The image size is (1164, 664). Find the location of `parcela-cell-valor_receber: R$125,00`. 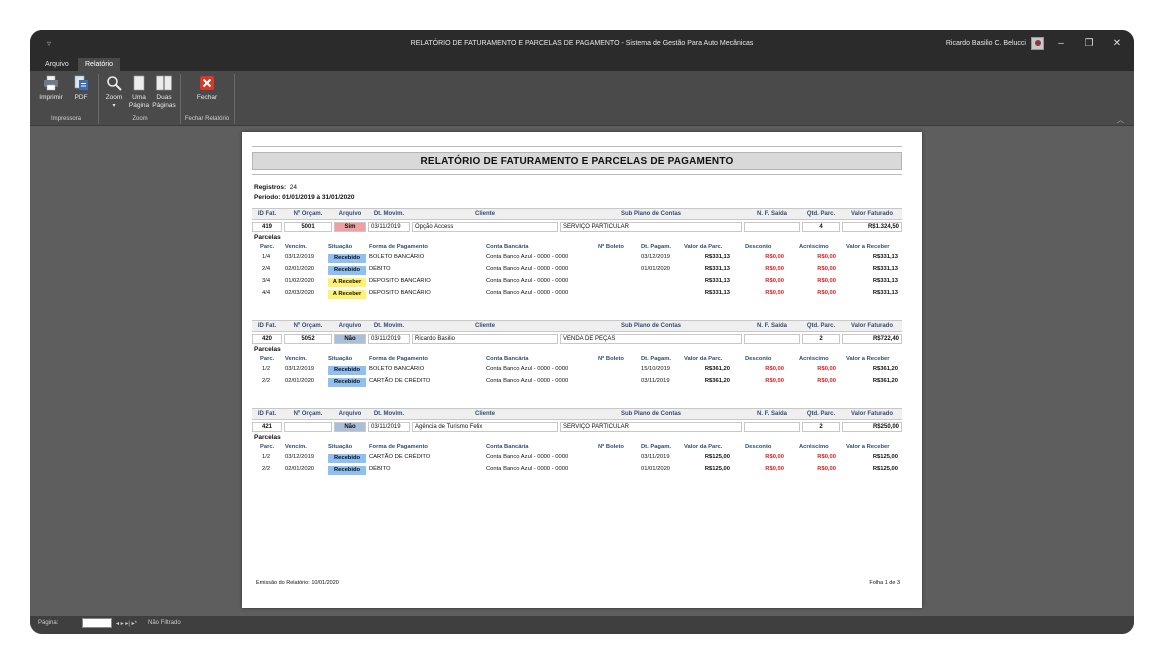

parcela-cell-valor_receber: R$125,00 is located at coordinates (885, 469).